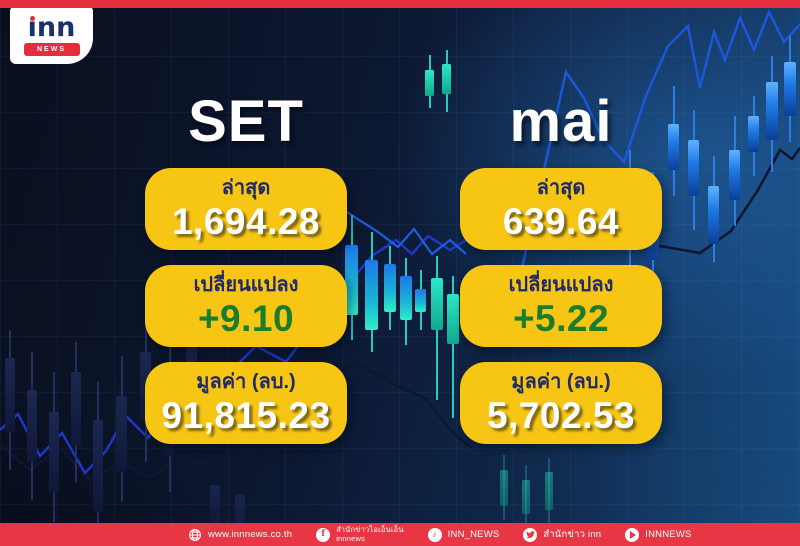  I want to click on tiktok-icon: ♪, so click(434, 534).